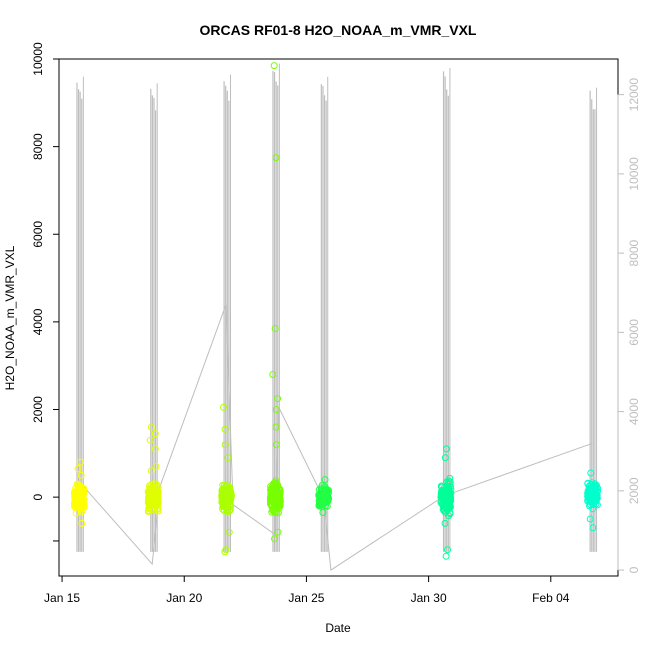  What do you see at coordinates (429, 598) in the screenshot?
I see `x-tick-label: Jan 30` at bounding box center [429, 598].